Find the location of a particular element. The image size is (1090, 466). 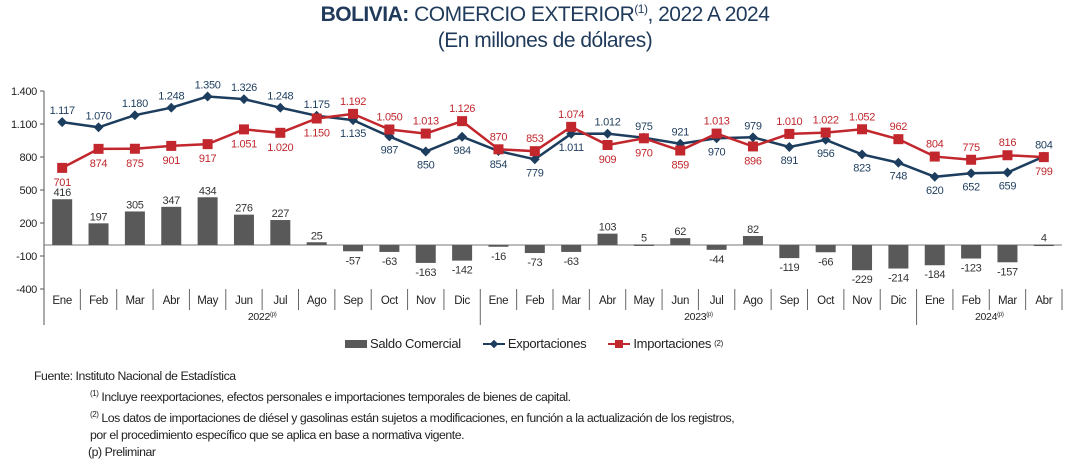

imports-line is located at coordinates (552, 140).